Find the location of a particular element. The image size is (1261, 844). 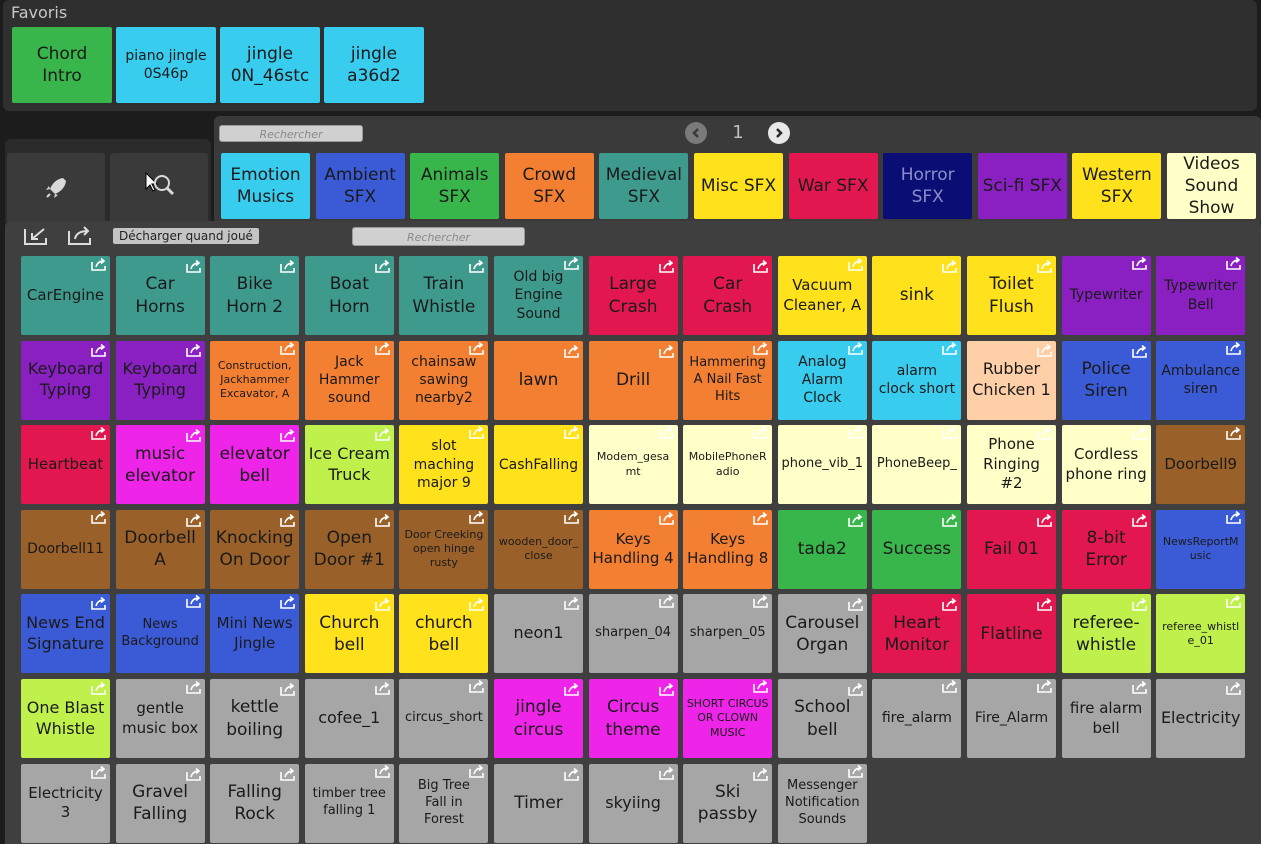

sound-tile: Flatline is located at coordinates (1011, 634).